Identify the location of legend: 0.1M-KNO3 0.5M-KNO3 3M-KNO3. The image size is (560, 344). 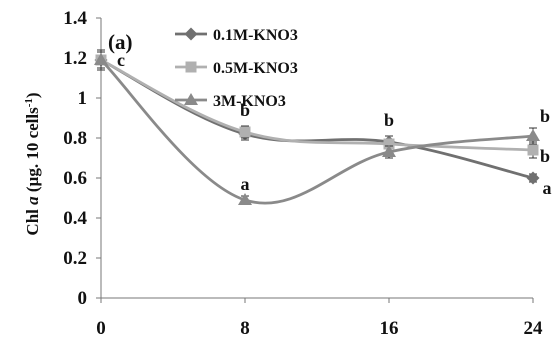
(236, 68).